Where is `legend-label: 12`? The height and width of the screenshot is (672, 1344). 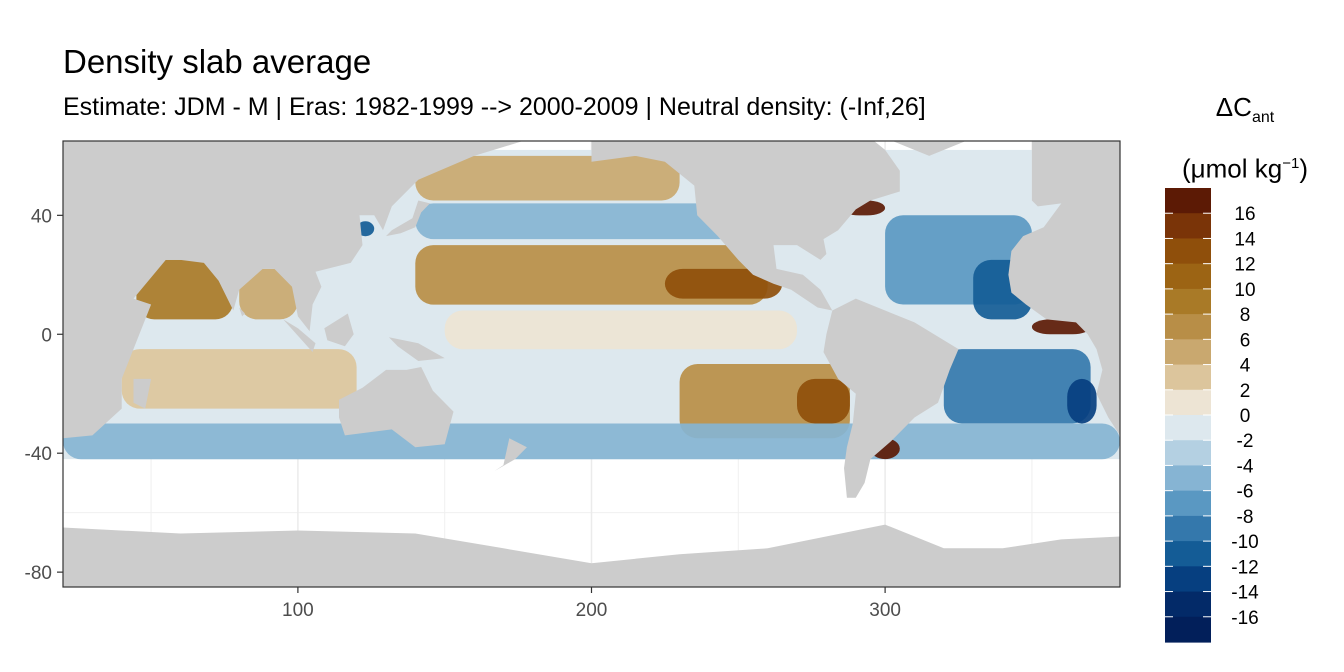
legend-label: 12 is located at coordinates (1244, 265).